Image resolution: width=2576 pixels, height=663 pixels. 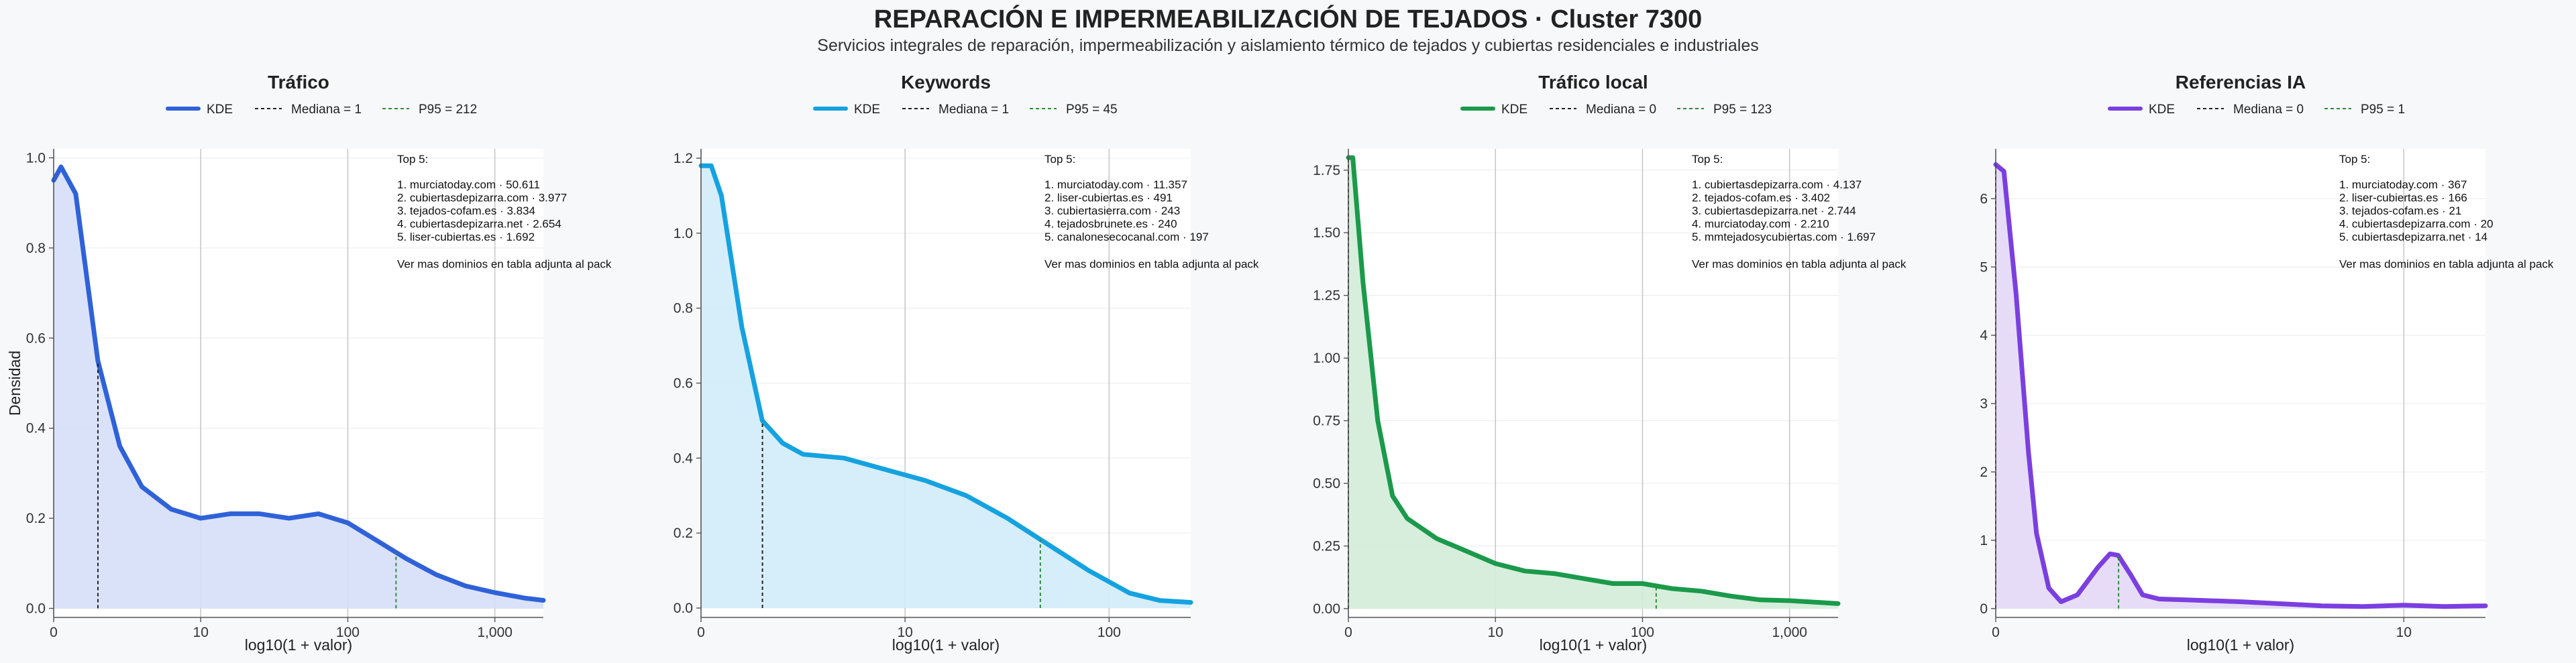 What do you see at coordinates (1984, 404) in the screenshot?
I see `y-tick-label: 3` at bounding box center [1984, 404].